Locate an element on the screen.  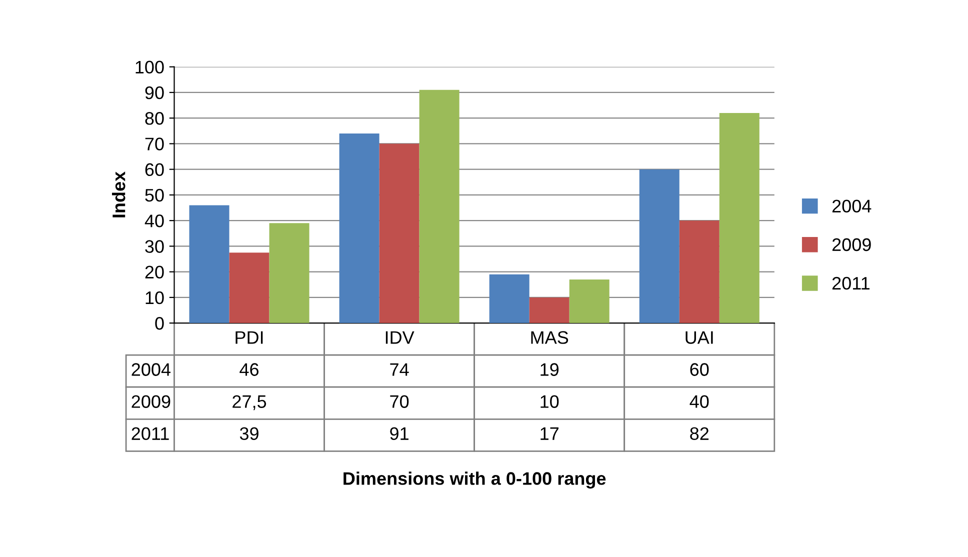
y-tick-label: 30 is located at coordinates (154, 246).